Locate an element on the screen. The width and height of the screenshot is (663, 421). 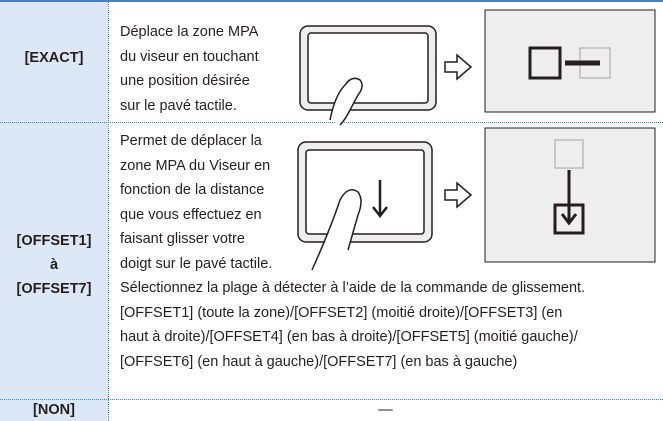
text-line: zone MPA du Viseur en is located at coordinates (195, 165).